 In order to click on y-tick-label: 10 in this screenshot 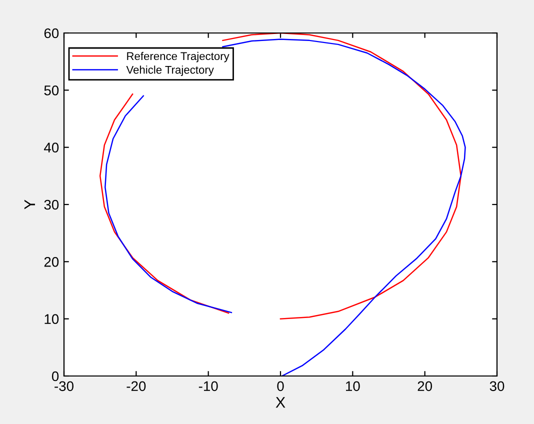, I will do `click(51, 319)`.